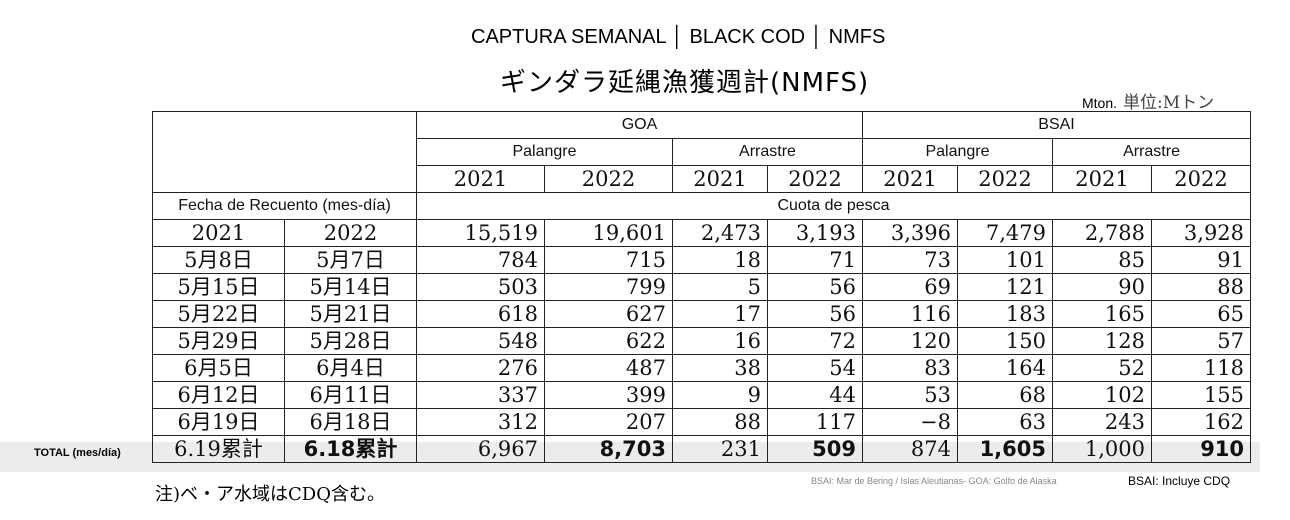 This screenshot has width=1290, height=520. What do you see at coordinates (910, 260) in the screenshot?
I see `catch-cell: 73` at bounding box center [910, 260].